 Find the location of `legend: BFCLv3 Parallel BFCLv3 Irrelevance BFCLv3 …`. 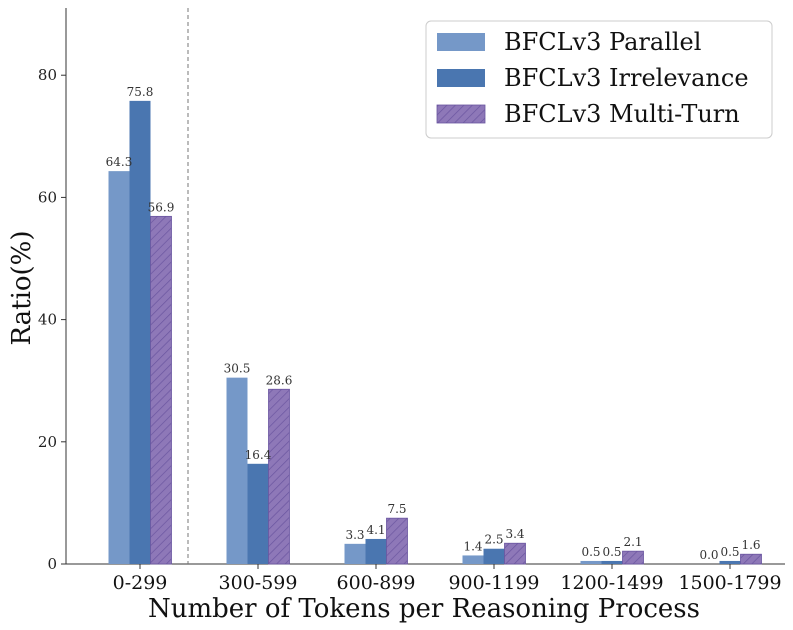

legend: BFCLv3 Parallel BFCLv3 Irrelevance BFCLv3 … is located at coordinates (599, 79).